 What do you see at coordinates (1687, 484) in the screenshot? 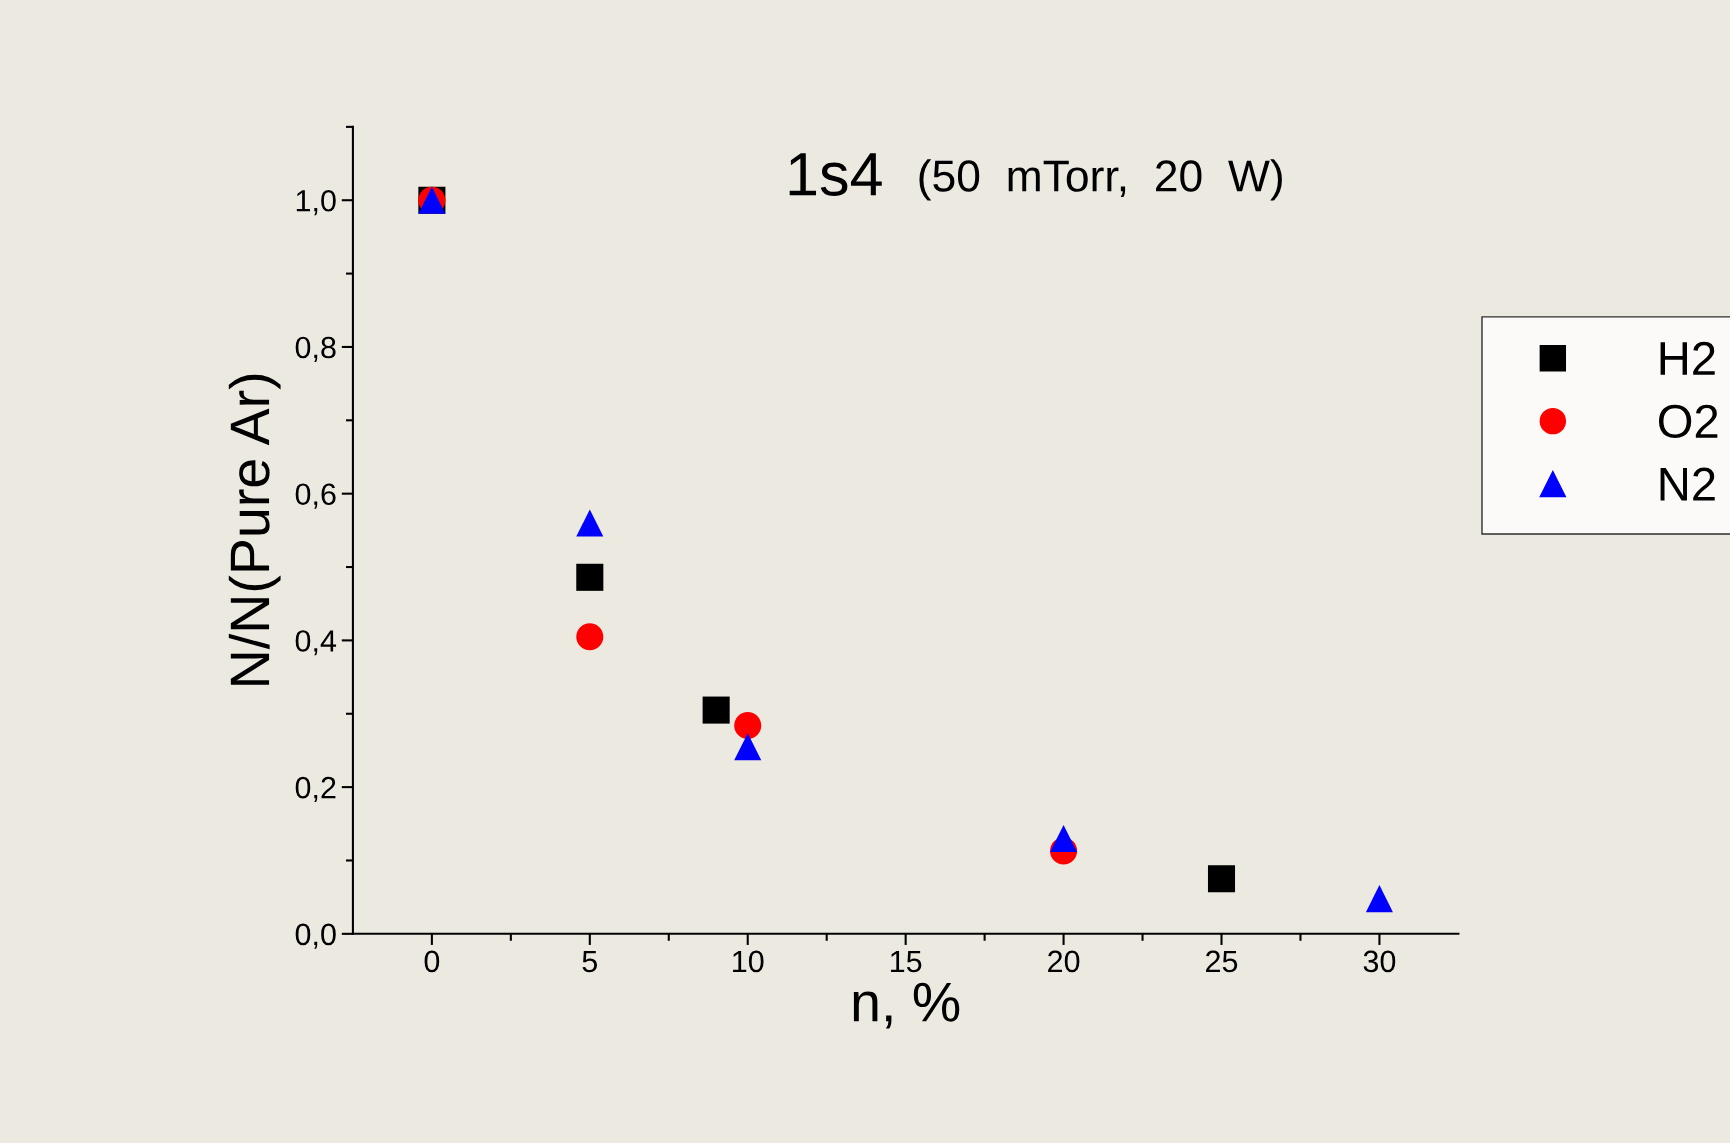
I see `legend-label: N2` at bounding box center [1687, 484].